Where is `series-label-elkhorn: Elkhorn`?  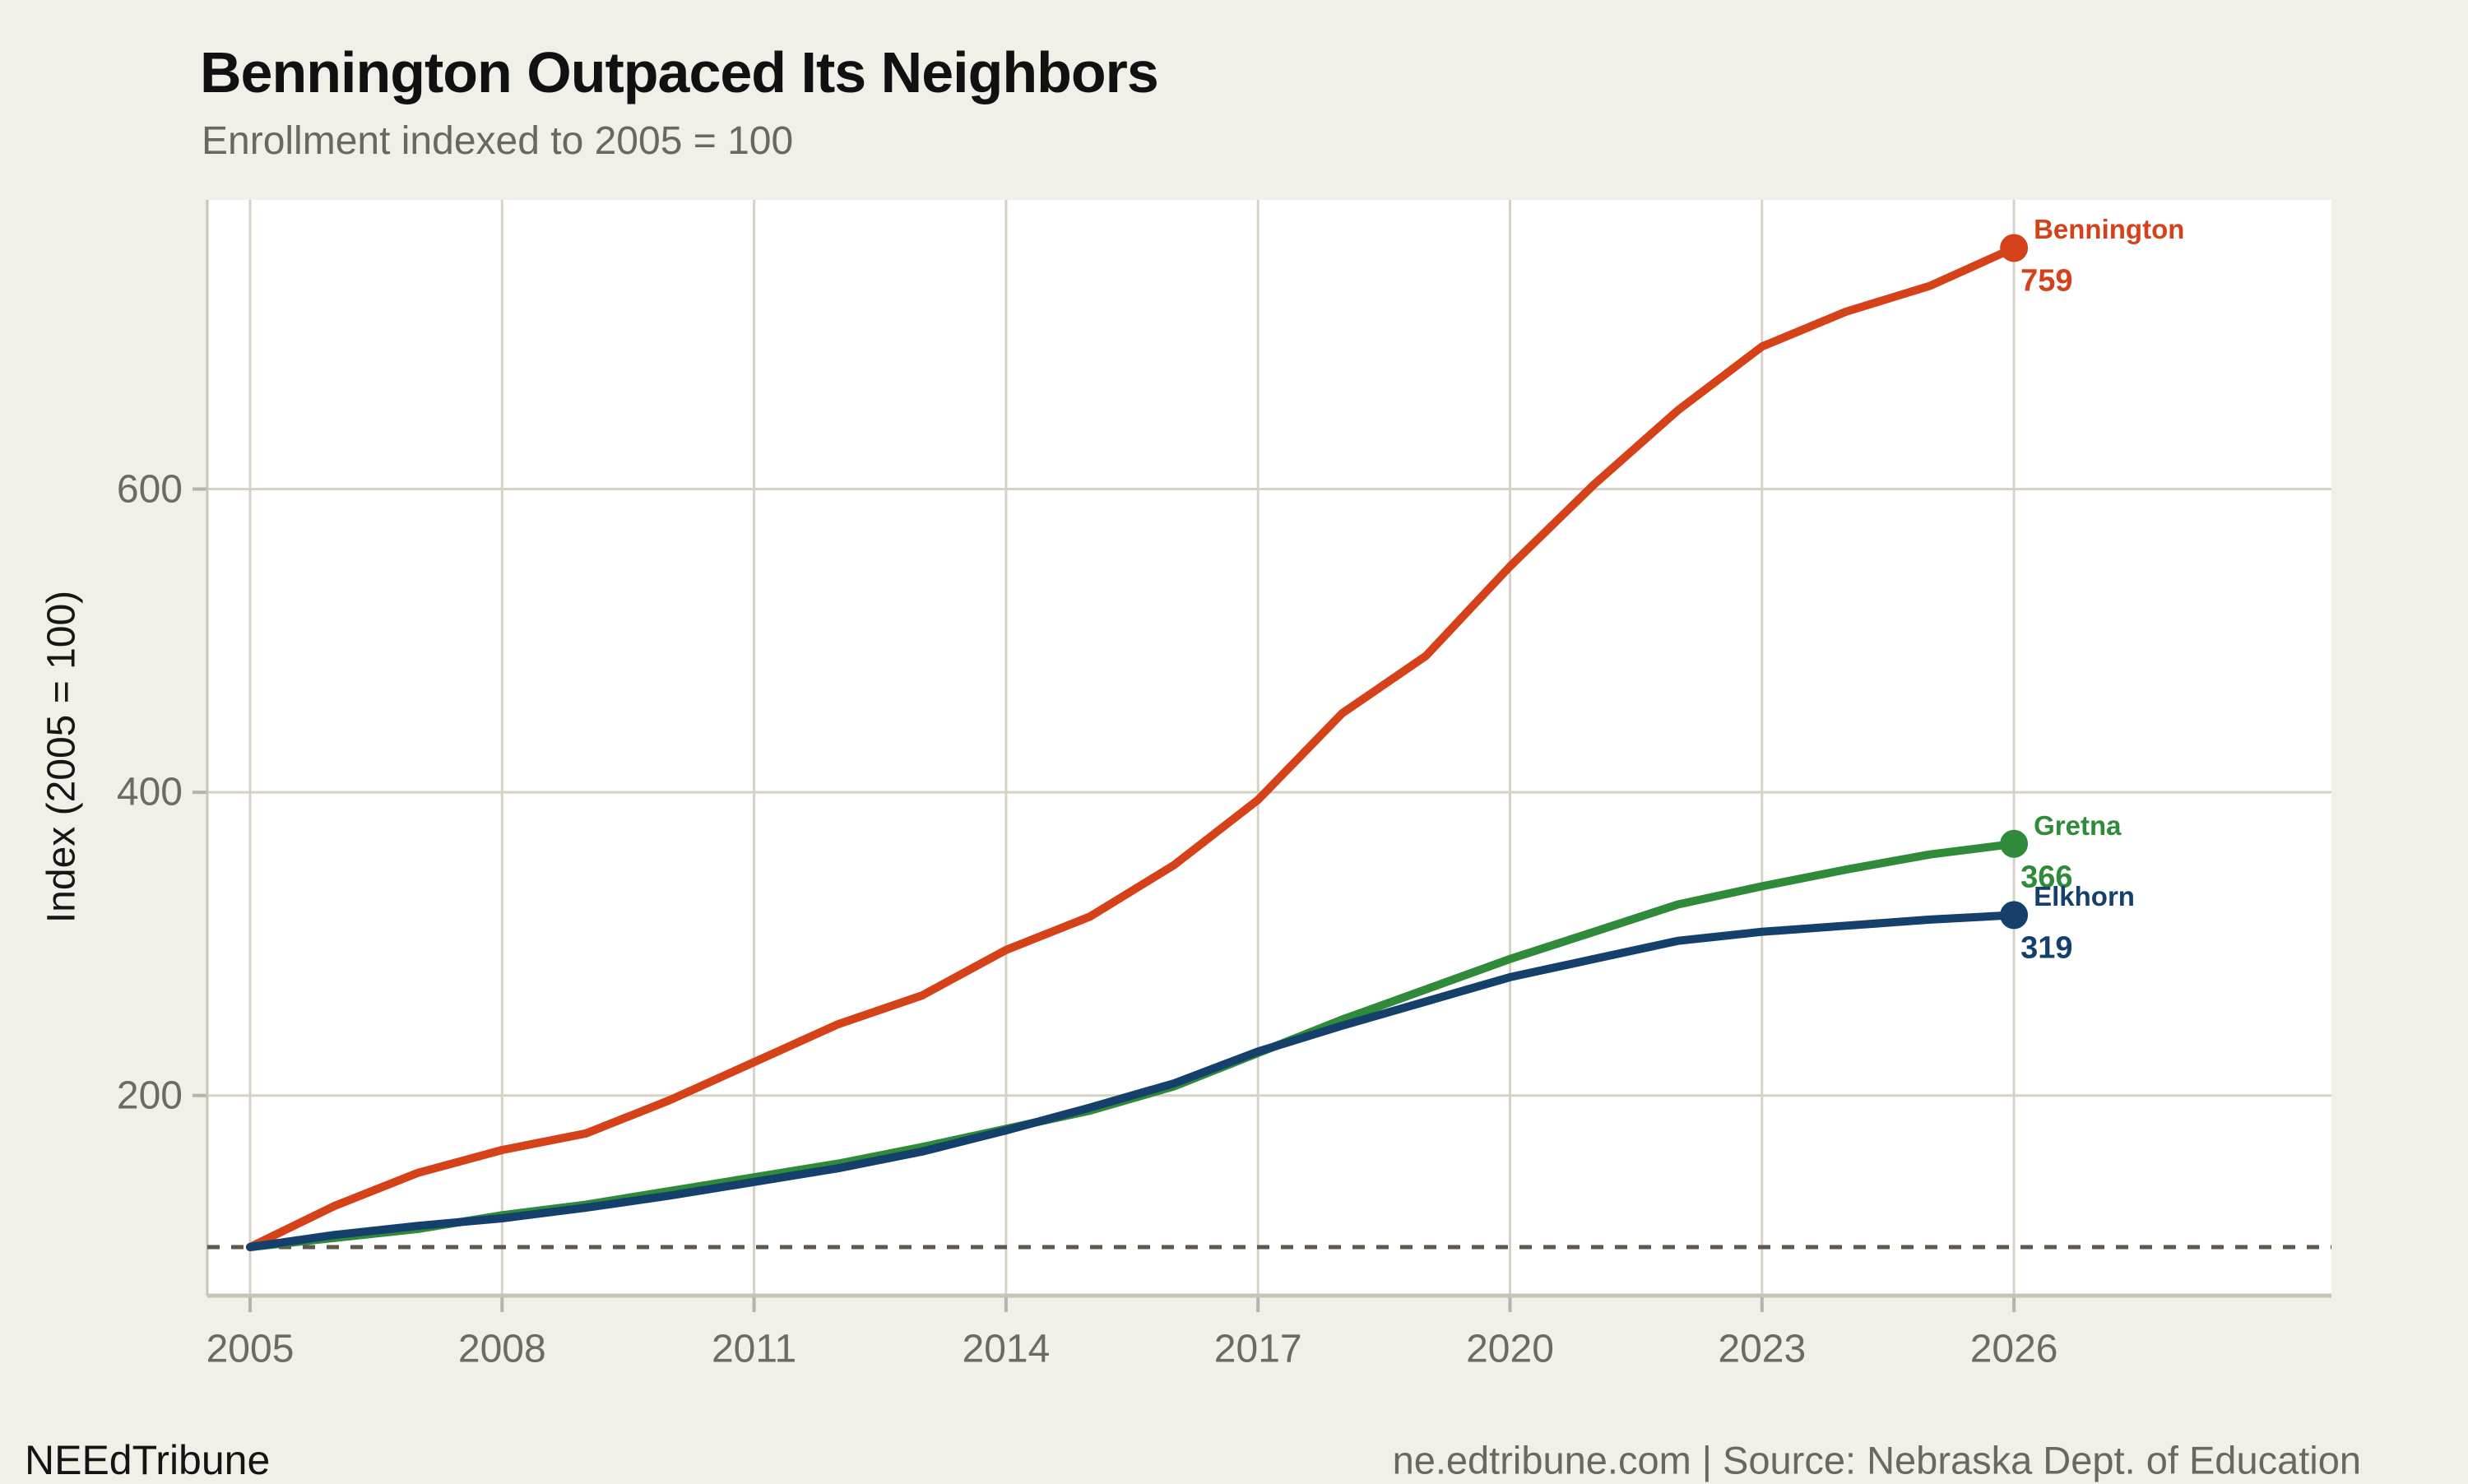
series-label-elkhorn: Elkhorn is located at coordinates (2084, 897).